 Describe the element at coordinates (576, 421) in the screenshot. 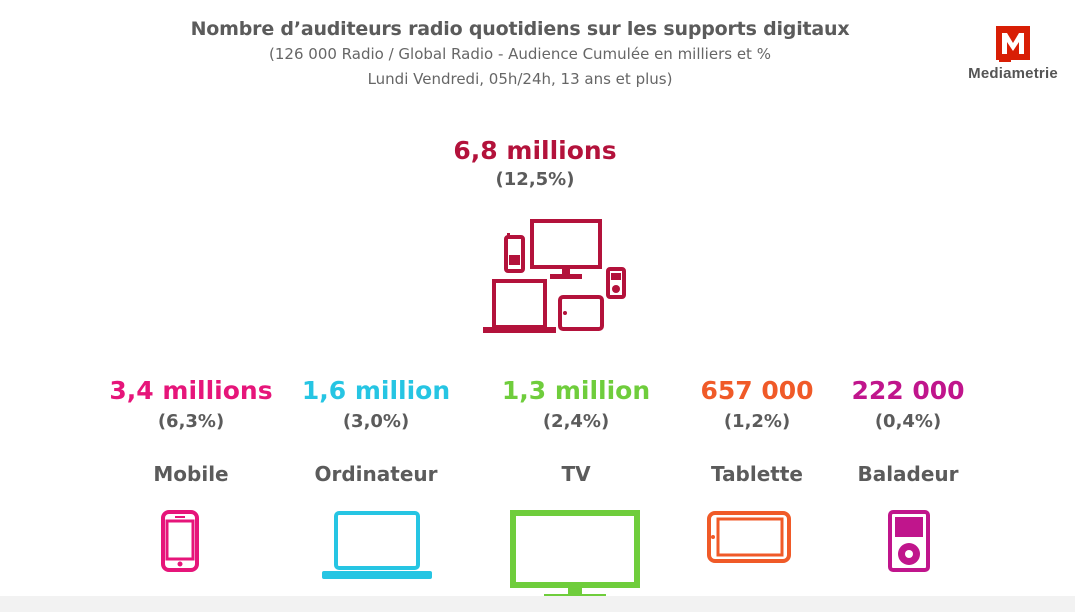

I see `device-percent: (2,4%)` at that location.